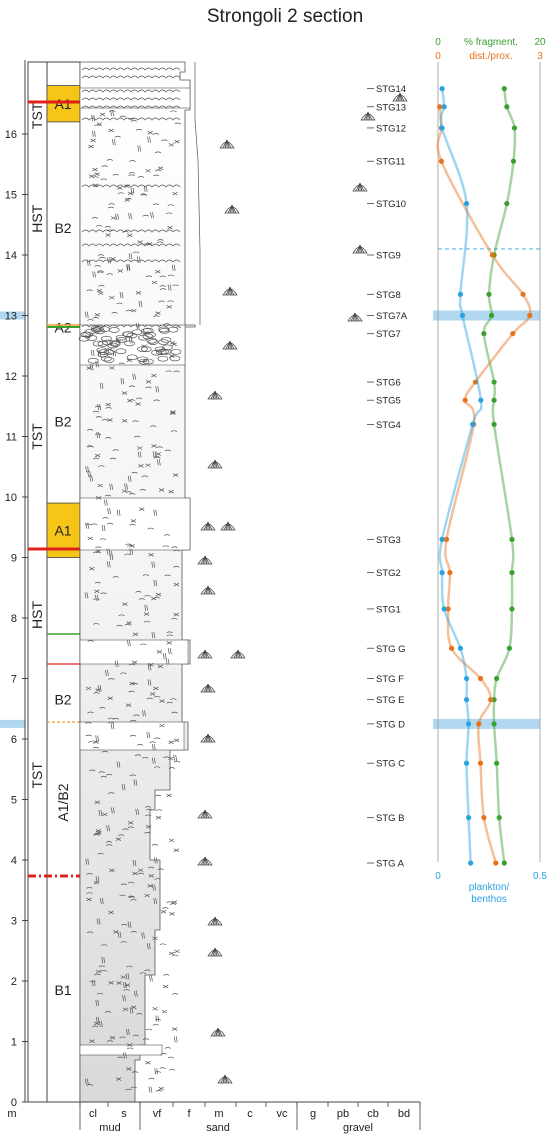 The image size is (550, 1137). What do you see at coordinates (189, 1114) in the screenshot?
I see `grain-size-label: f` at bounding box center [189, 1114].